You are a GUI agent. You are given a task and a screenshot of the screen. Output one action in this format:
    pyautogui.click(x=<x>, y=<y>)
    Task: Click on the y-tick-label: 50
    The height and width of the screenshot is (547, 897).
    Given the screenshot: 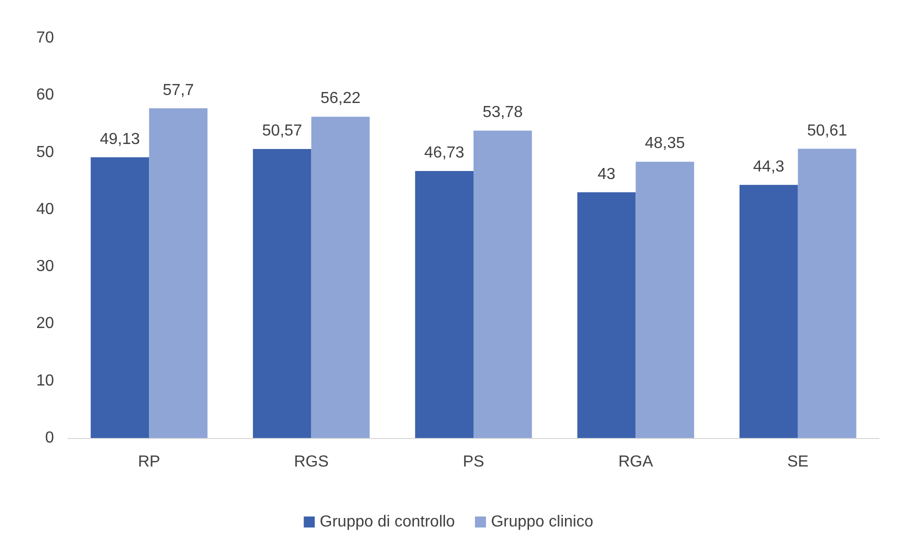 What is the action you would take?
    pyautogui.click(x=45, y=152)
    